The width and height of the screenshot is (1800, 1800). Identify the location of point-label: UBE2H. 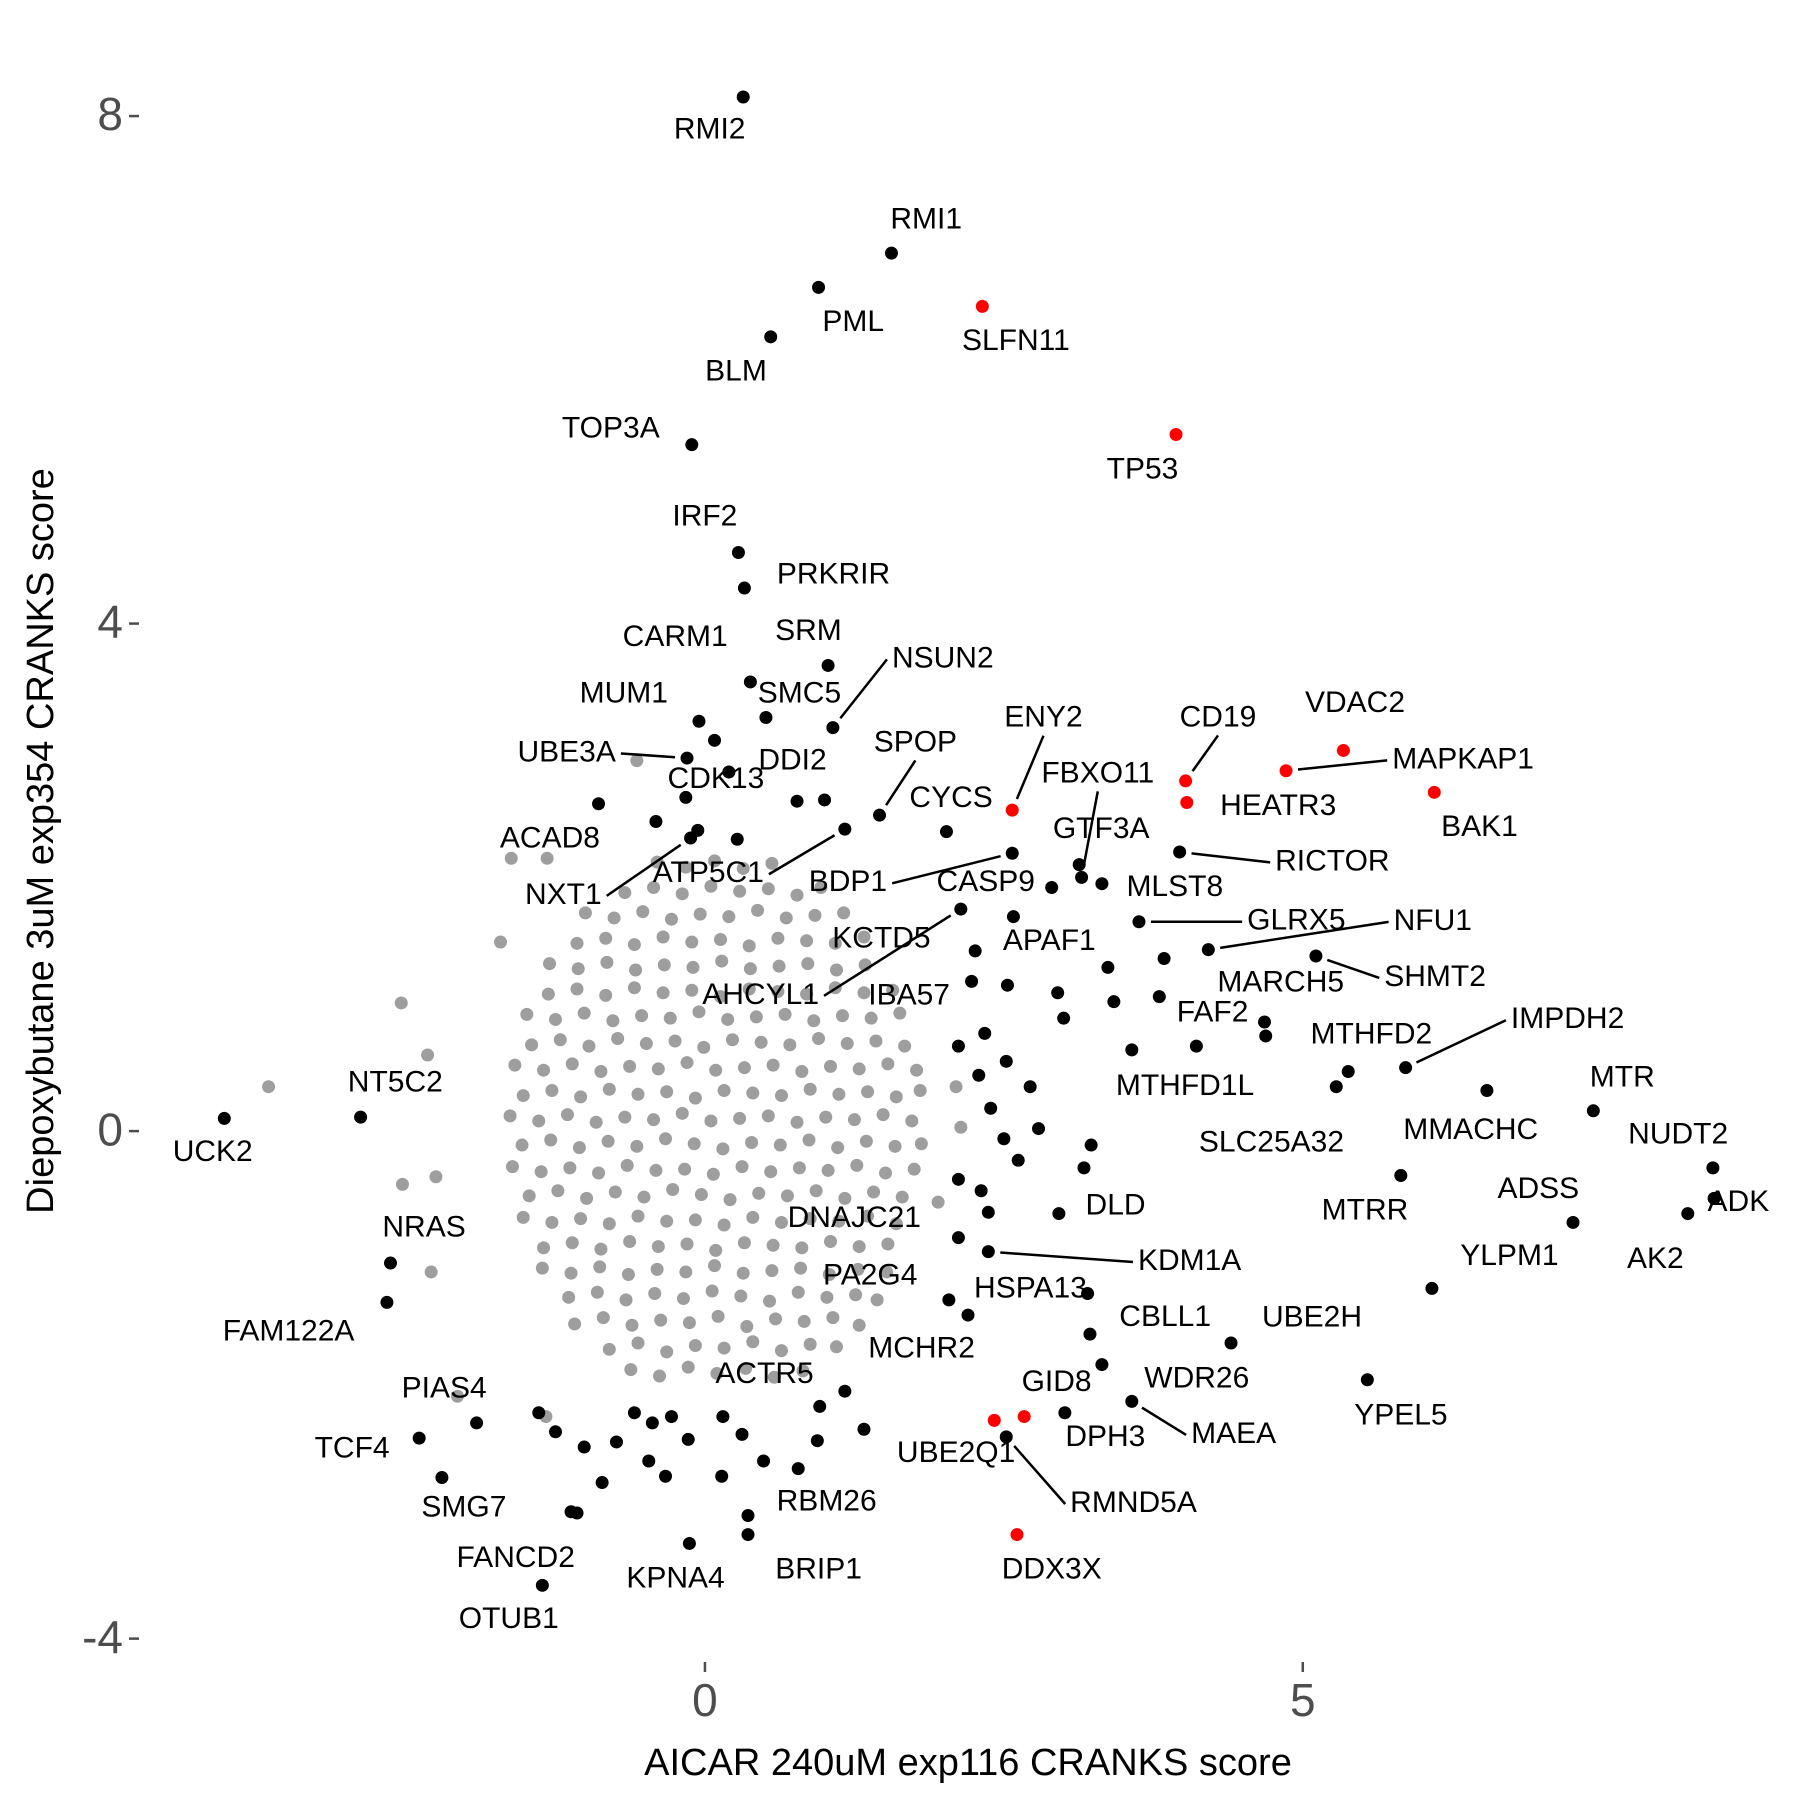
(1312, 1317).